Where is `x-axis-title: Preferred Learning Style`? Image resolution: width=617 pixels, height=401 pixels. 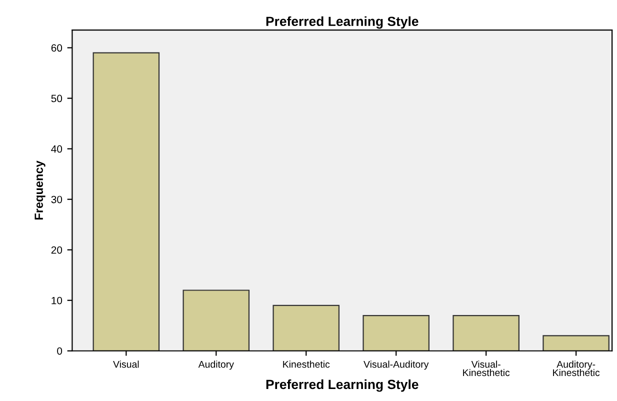 x-axis-title: Preferred Learning Style is located at coordinates (342, 385).